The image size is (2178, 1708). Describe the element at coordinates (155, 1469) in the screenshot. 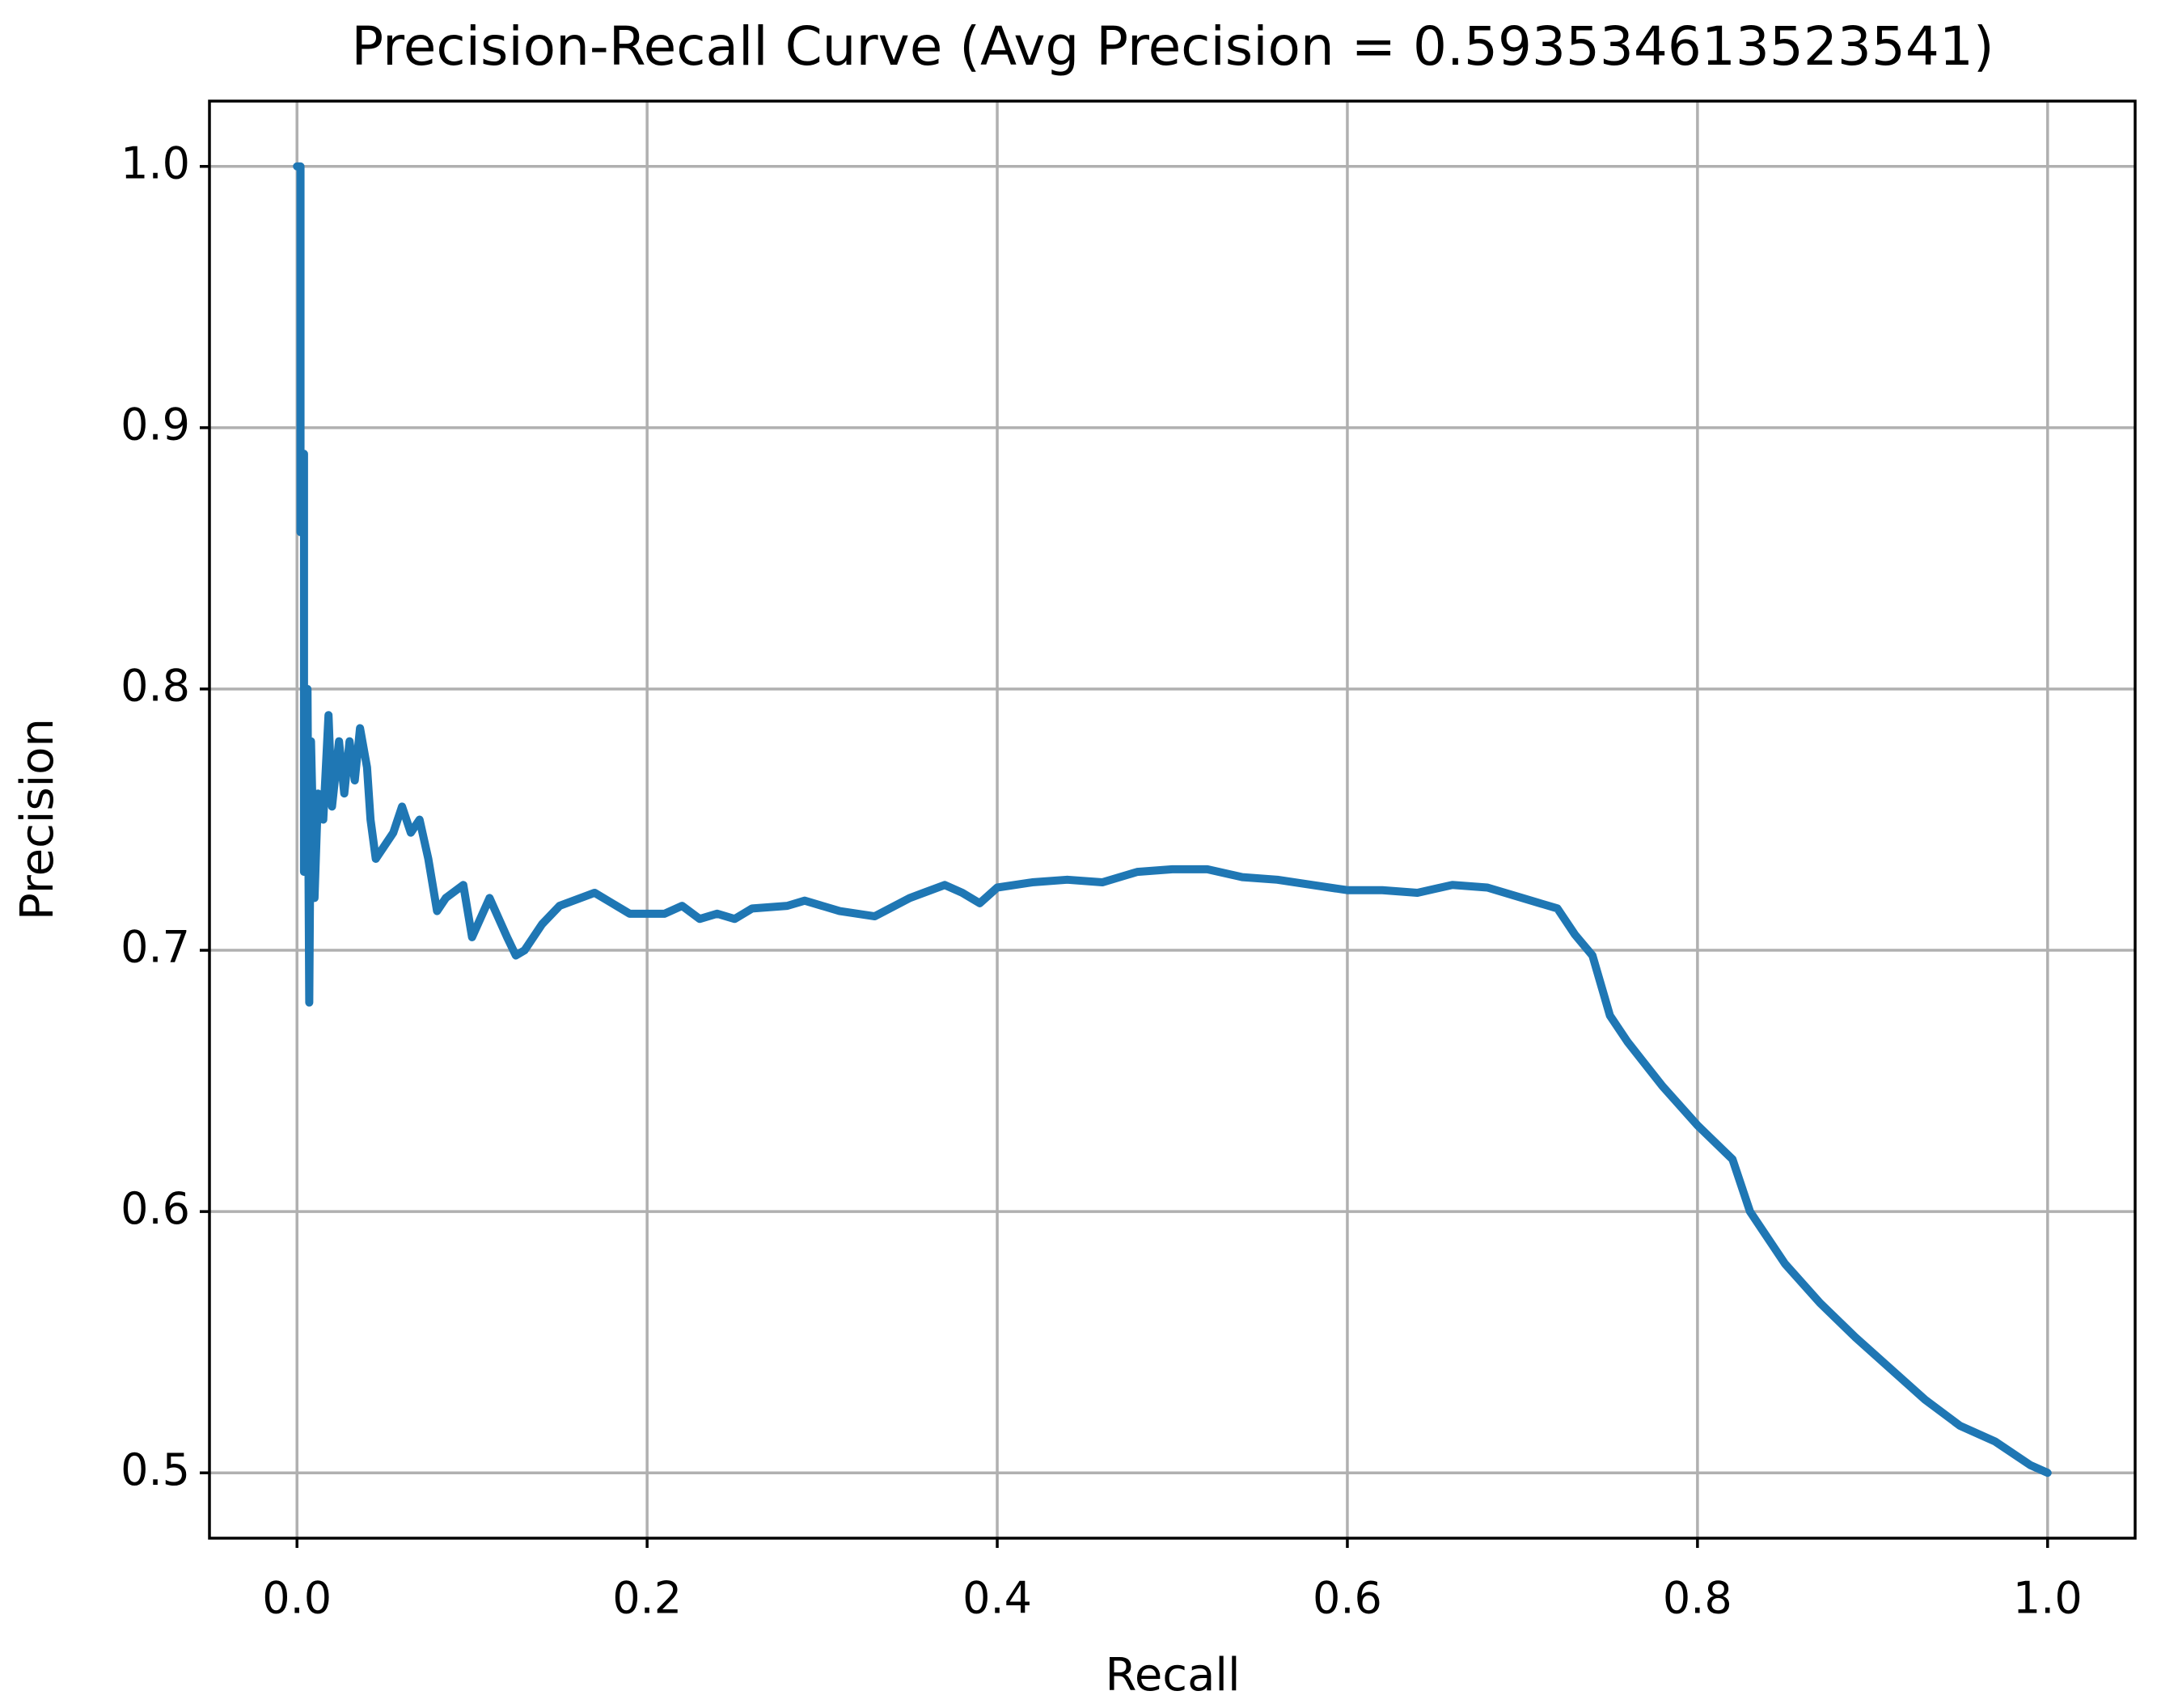

I see `y-tick-label: 0.5` at that location.